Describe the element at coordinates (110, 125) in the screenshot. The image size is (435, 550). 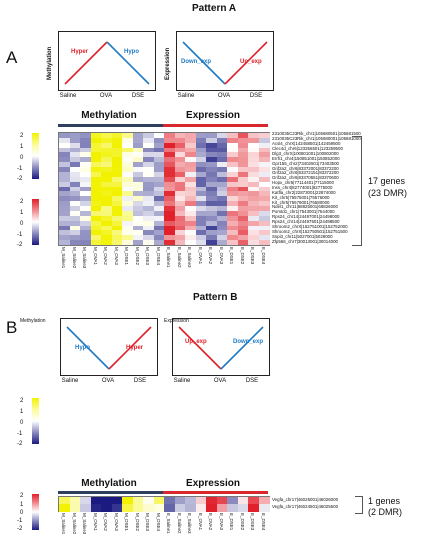
I see `methylation-group-bar` at that location.